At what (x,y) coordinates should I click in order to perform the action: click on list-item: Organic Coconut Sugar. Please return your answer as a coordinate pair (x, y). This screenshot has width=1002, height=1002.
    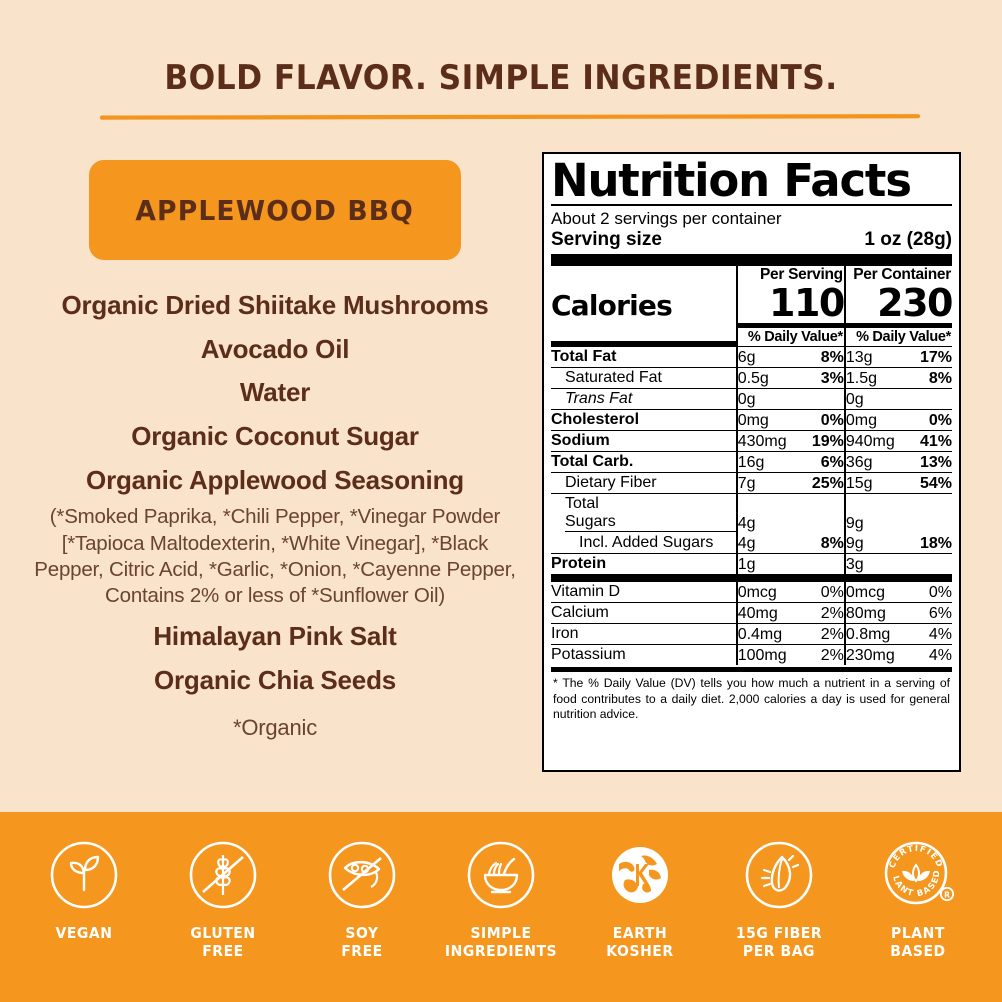
    Looking at the image, I should click on (275, 436).